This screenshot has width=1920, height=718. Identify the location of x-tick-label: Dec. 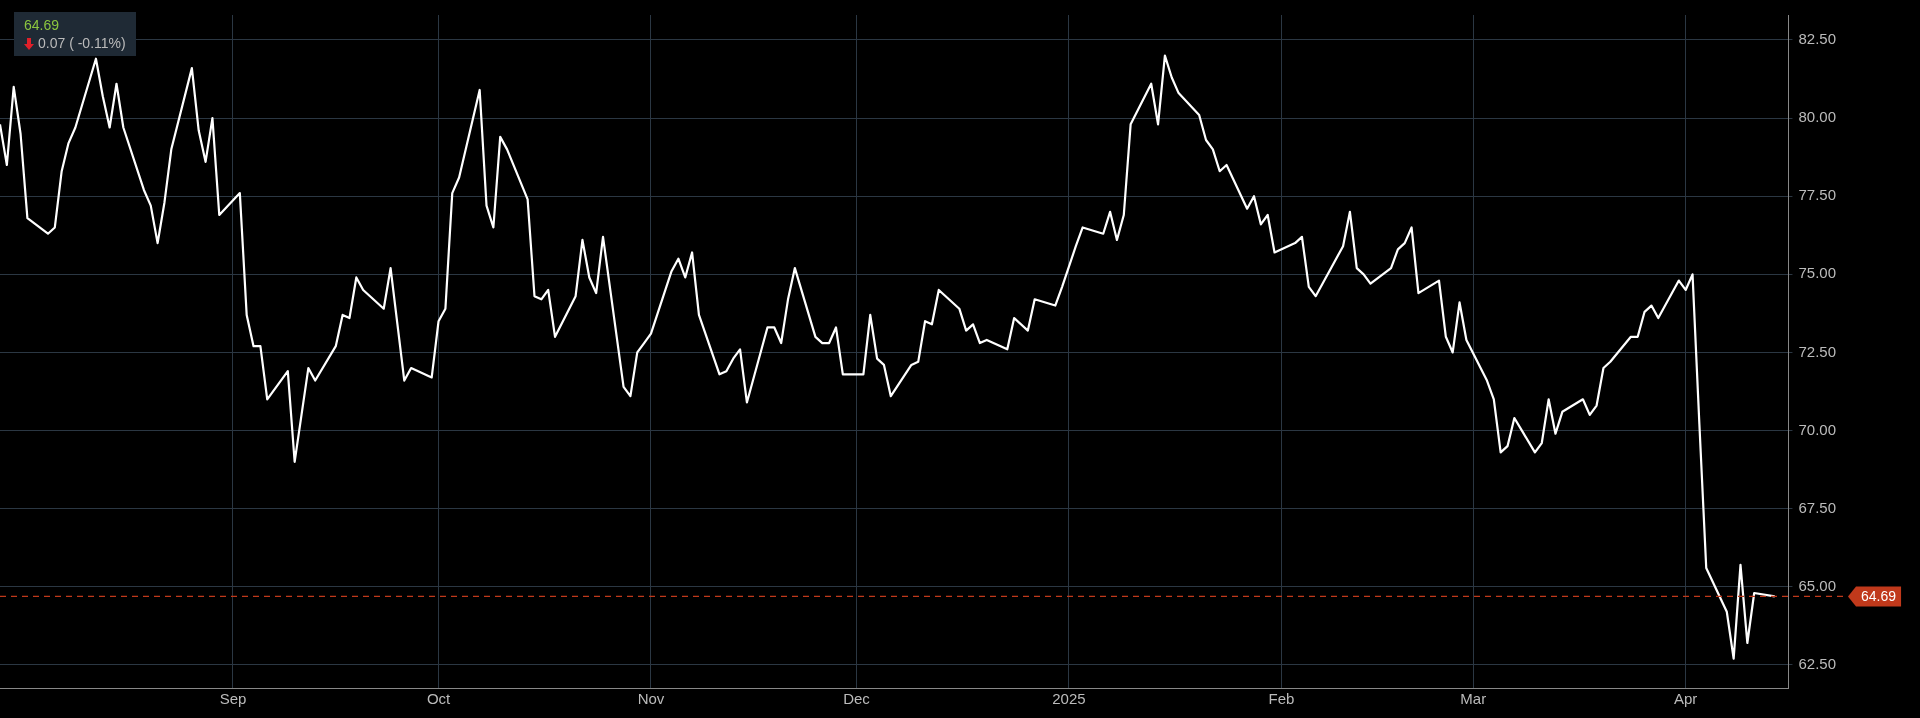
(857, 699).